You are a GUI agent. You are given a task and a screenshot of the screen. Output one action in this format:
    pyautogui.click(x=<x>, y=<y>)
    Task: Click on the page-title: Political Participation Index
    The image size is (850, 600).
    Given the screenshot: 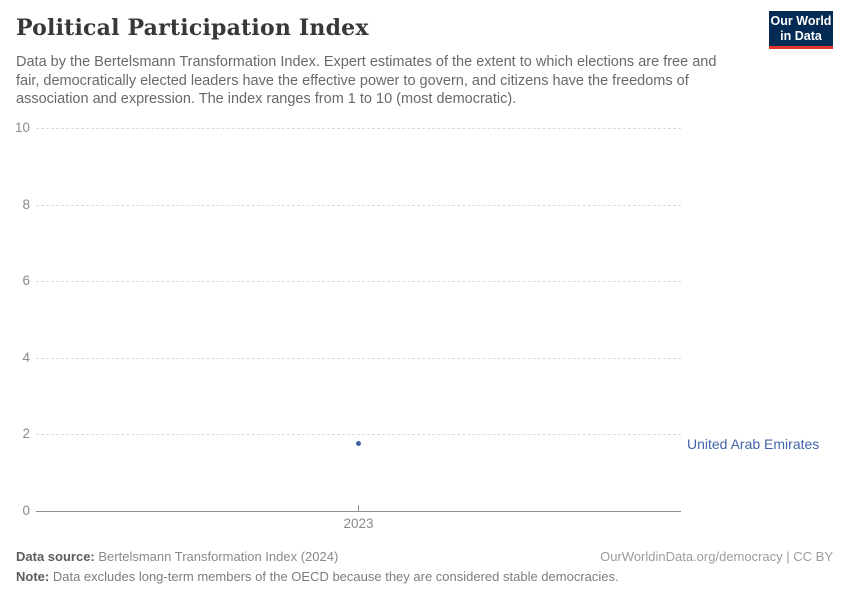 What is the action you would take?
    pyautogui.click(x=192, y=28)
    